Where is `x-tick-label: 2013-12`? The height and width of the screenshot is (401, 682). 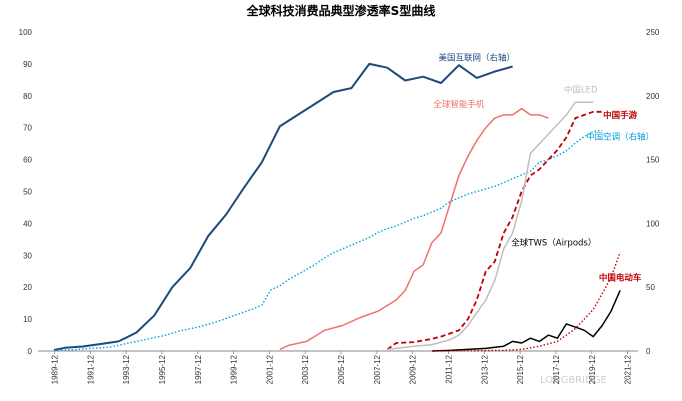 x-tick-label: 2013-12 is located at coordinates (484, 369).